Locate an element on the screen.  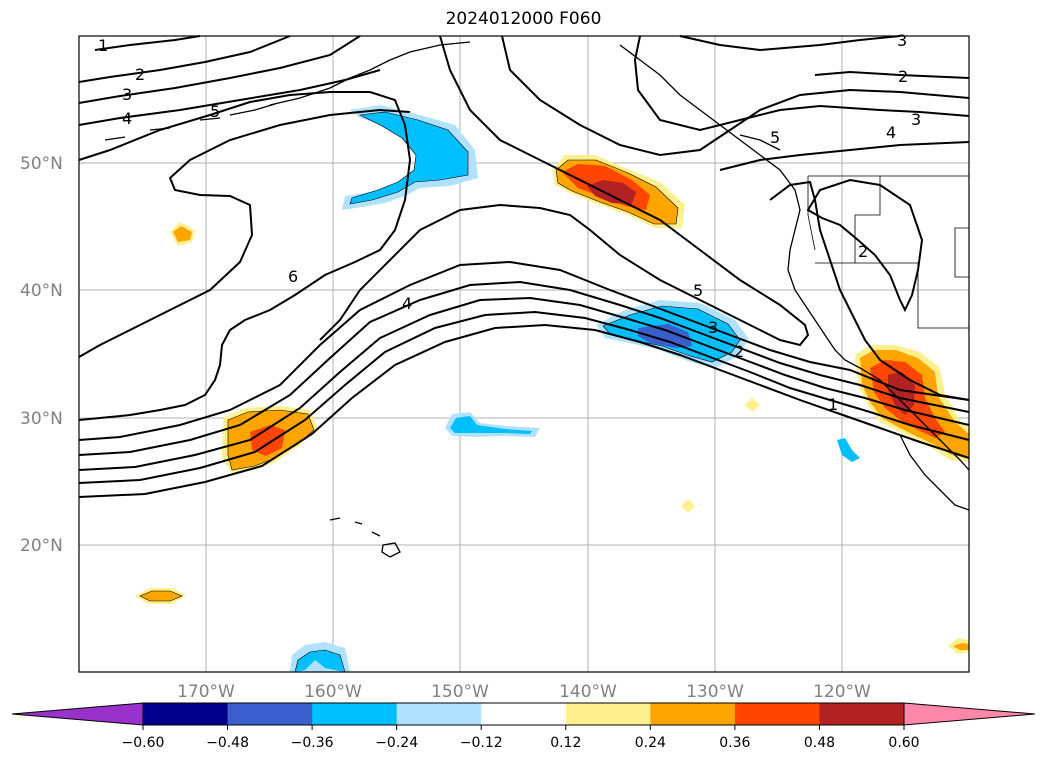
latitude-labels: 50°N 40°N 30°N 20°N is located at coordinates (41, 355).